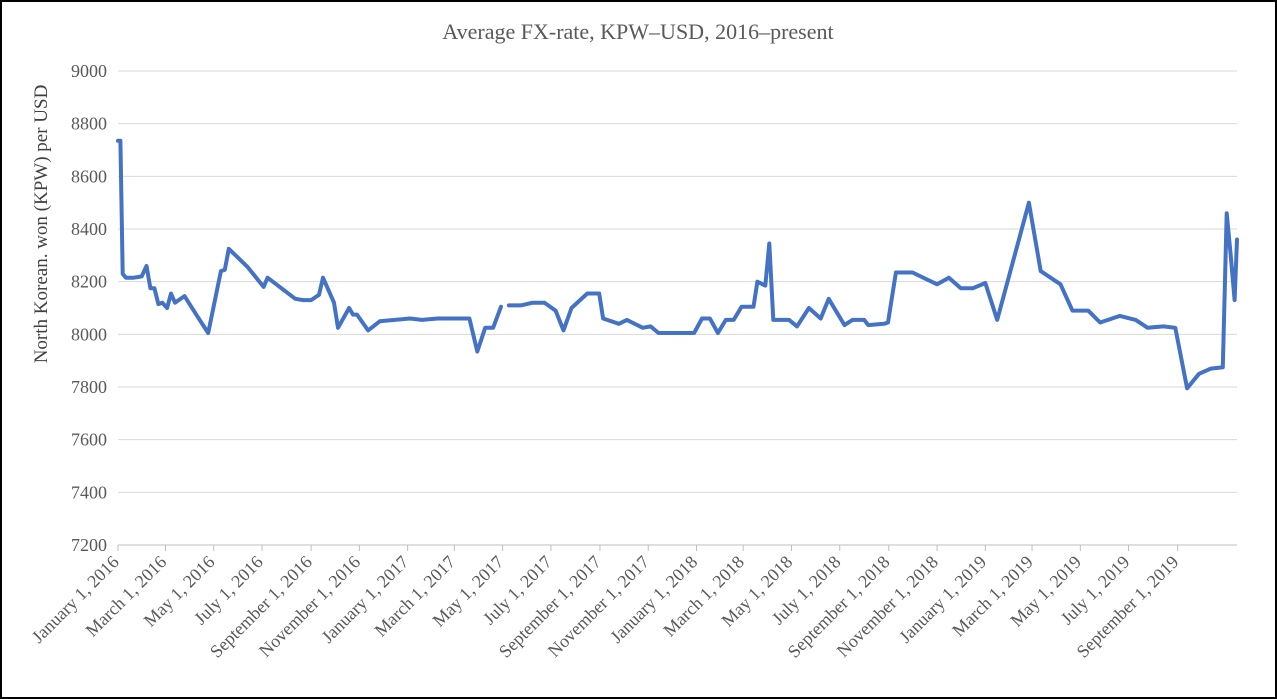 This screenshot has width=1277, height=699. I want to click on chart-title: Average FX-rate, KPW–USD, 2016–present, so click(637, 31).